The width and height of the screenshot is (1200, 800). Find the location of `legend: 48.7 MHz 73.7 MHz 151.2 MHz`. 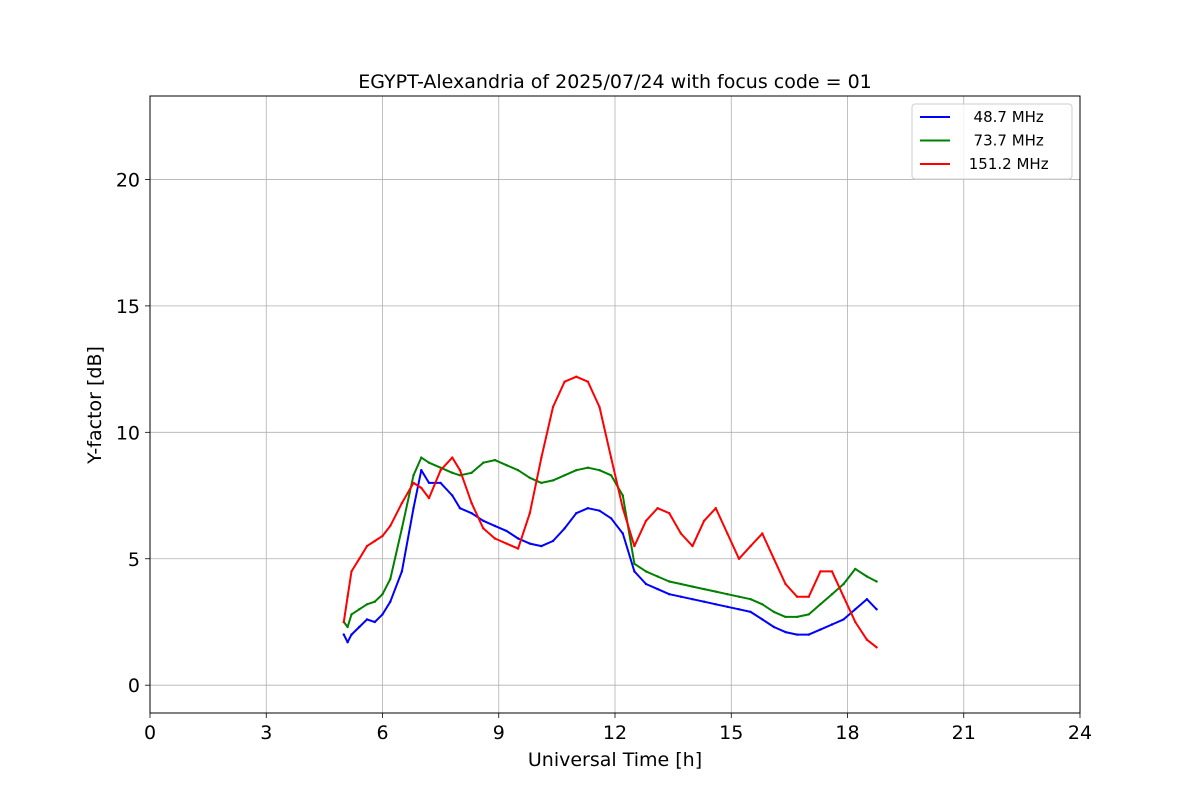

legend: 48.7 MHz 73.7 MHz 151.2 MHz is located at coordinates (992, 141).